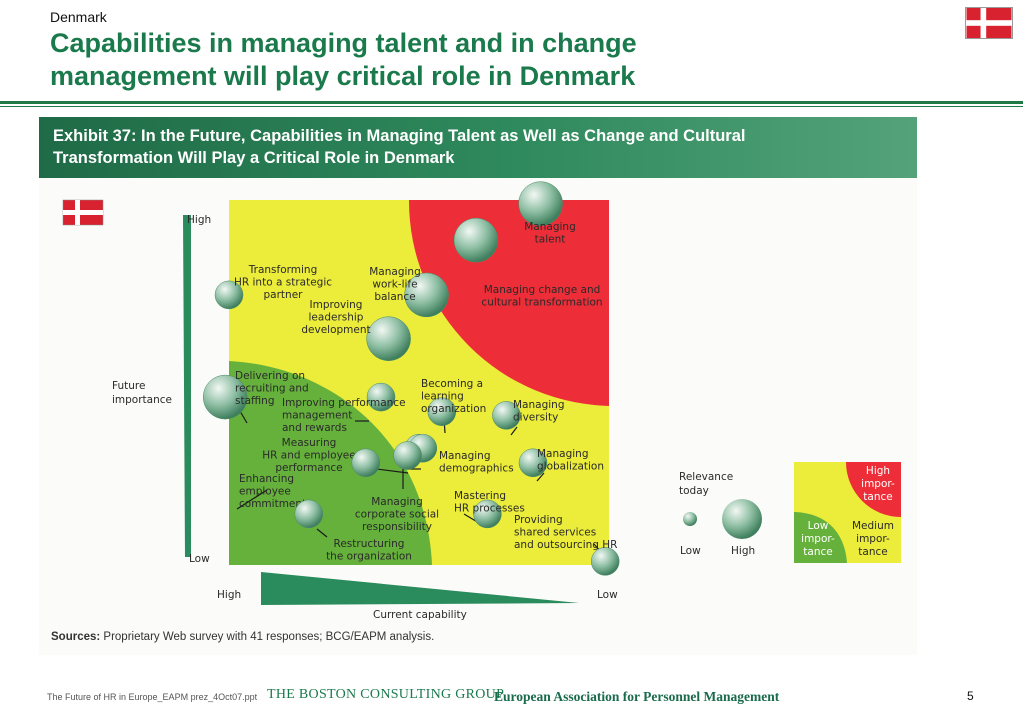  Describe the element at coordinates (283, 282) in the screenshot. I see `bubble-label: Transforming HR into a strategic partner` at that location.